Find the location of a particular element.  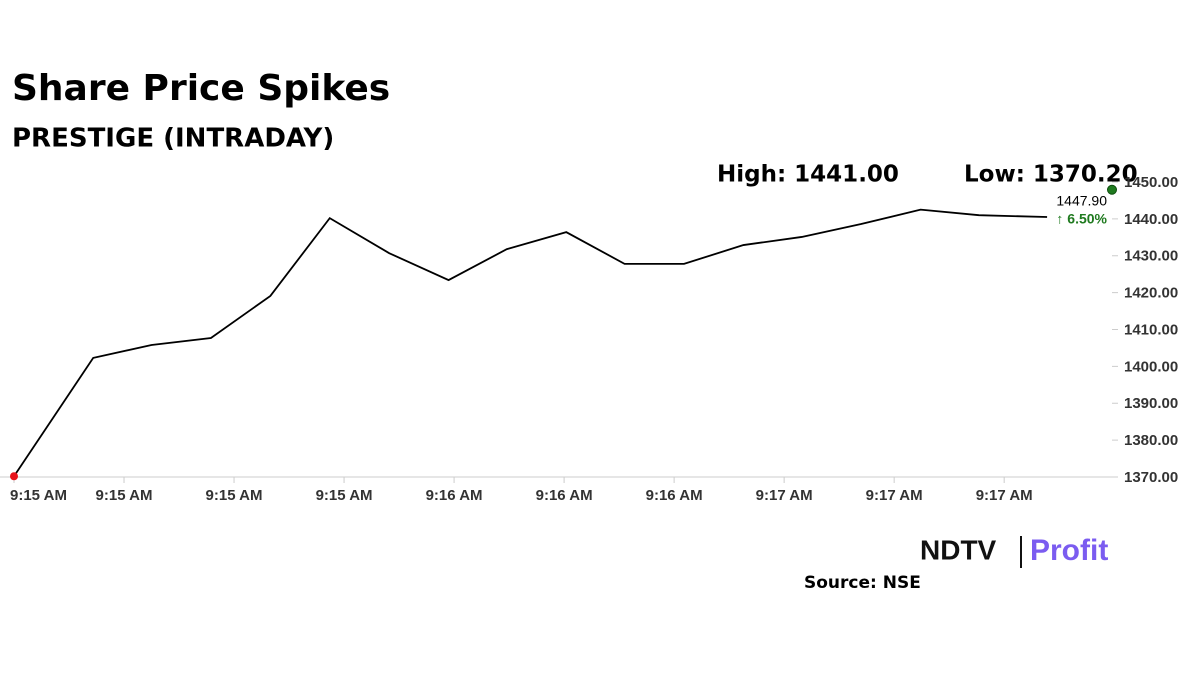

last-price-marker is located at coordinates (1112, 189).